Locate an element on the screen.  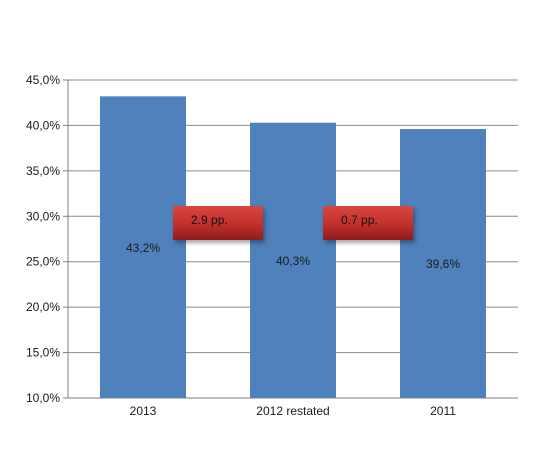
data-label: 39,6% is located at coordinates (443, 264).